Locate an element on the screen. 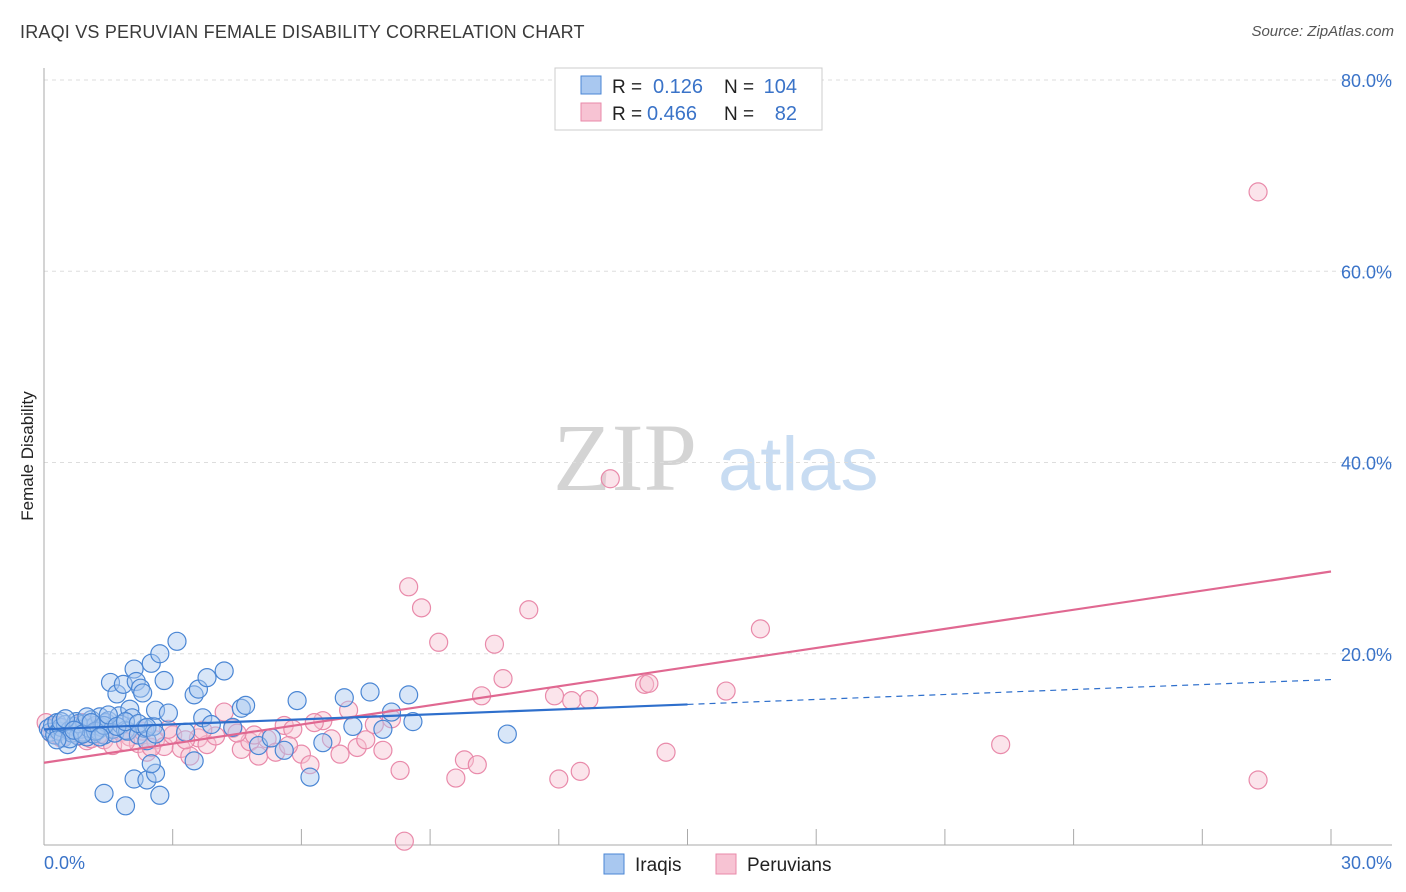 This screenshot has height=892, width=1406. peruvians-r-value: 0.466 is located at coordinates (672, 114).